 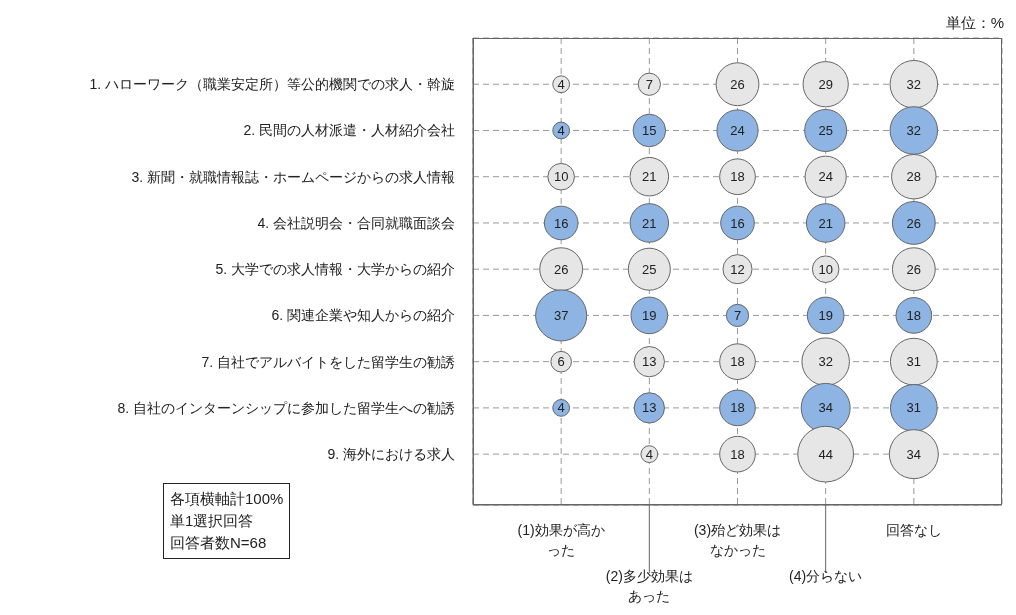 What do you see at coordinates (561, 540) in the screenshot?
I see `x-tick-label: (1)効果が高かった` at bounding box center [561, 540].